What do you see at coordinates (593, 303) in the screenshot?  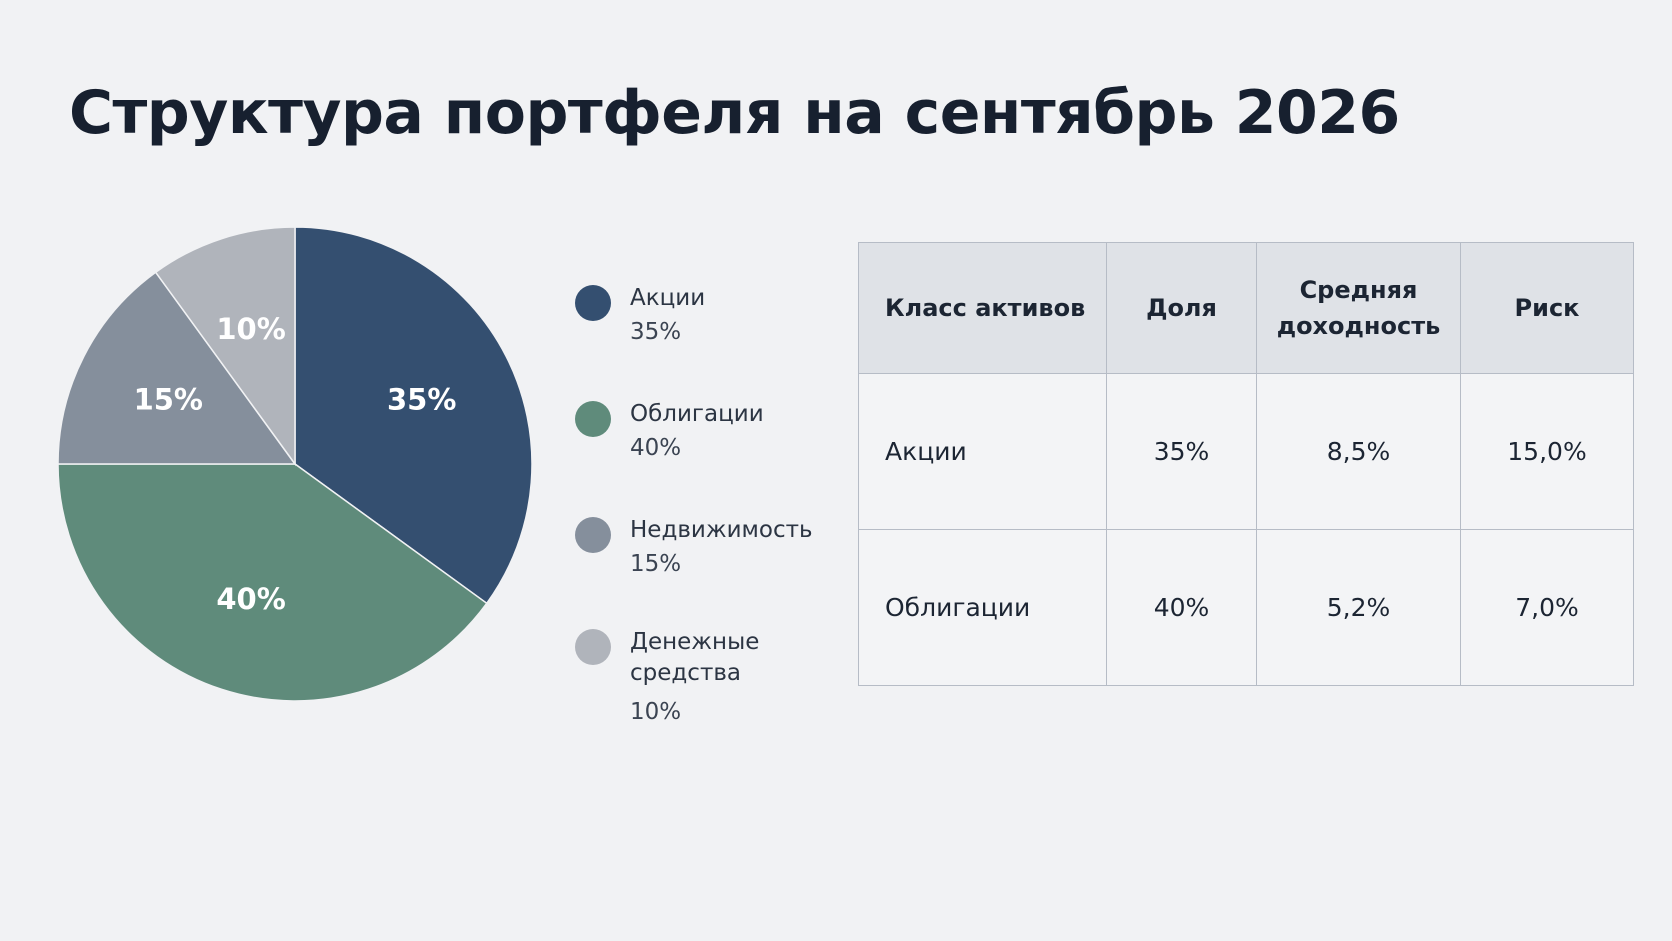 I see `legend-swatch-stocks` at bounding box center [593, 303].